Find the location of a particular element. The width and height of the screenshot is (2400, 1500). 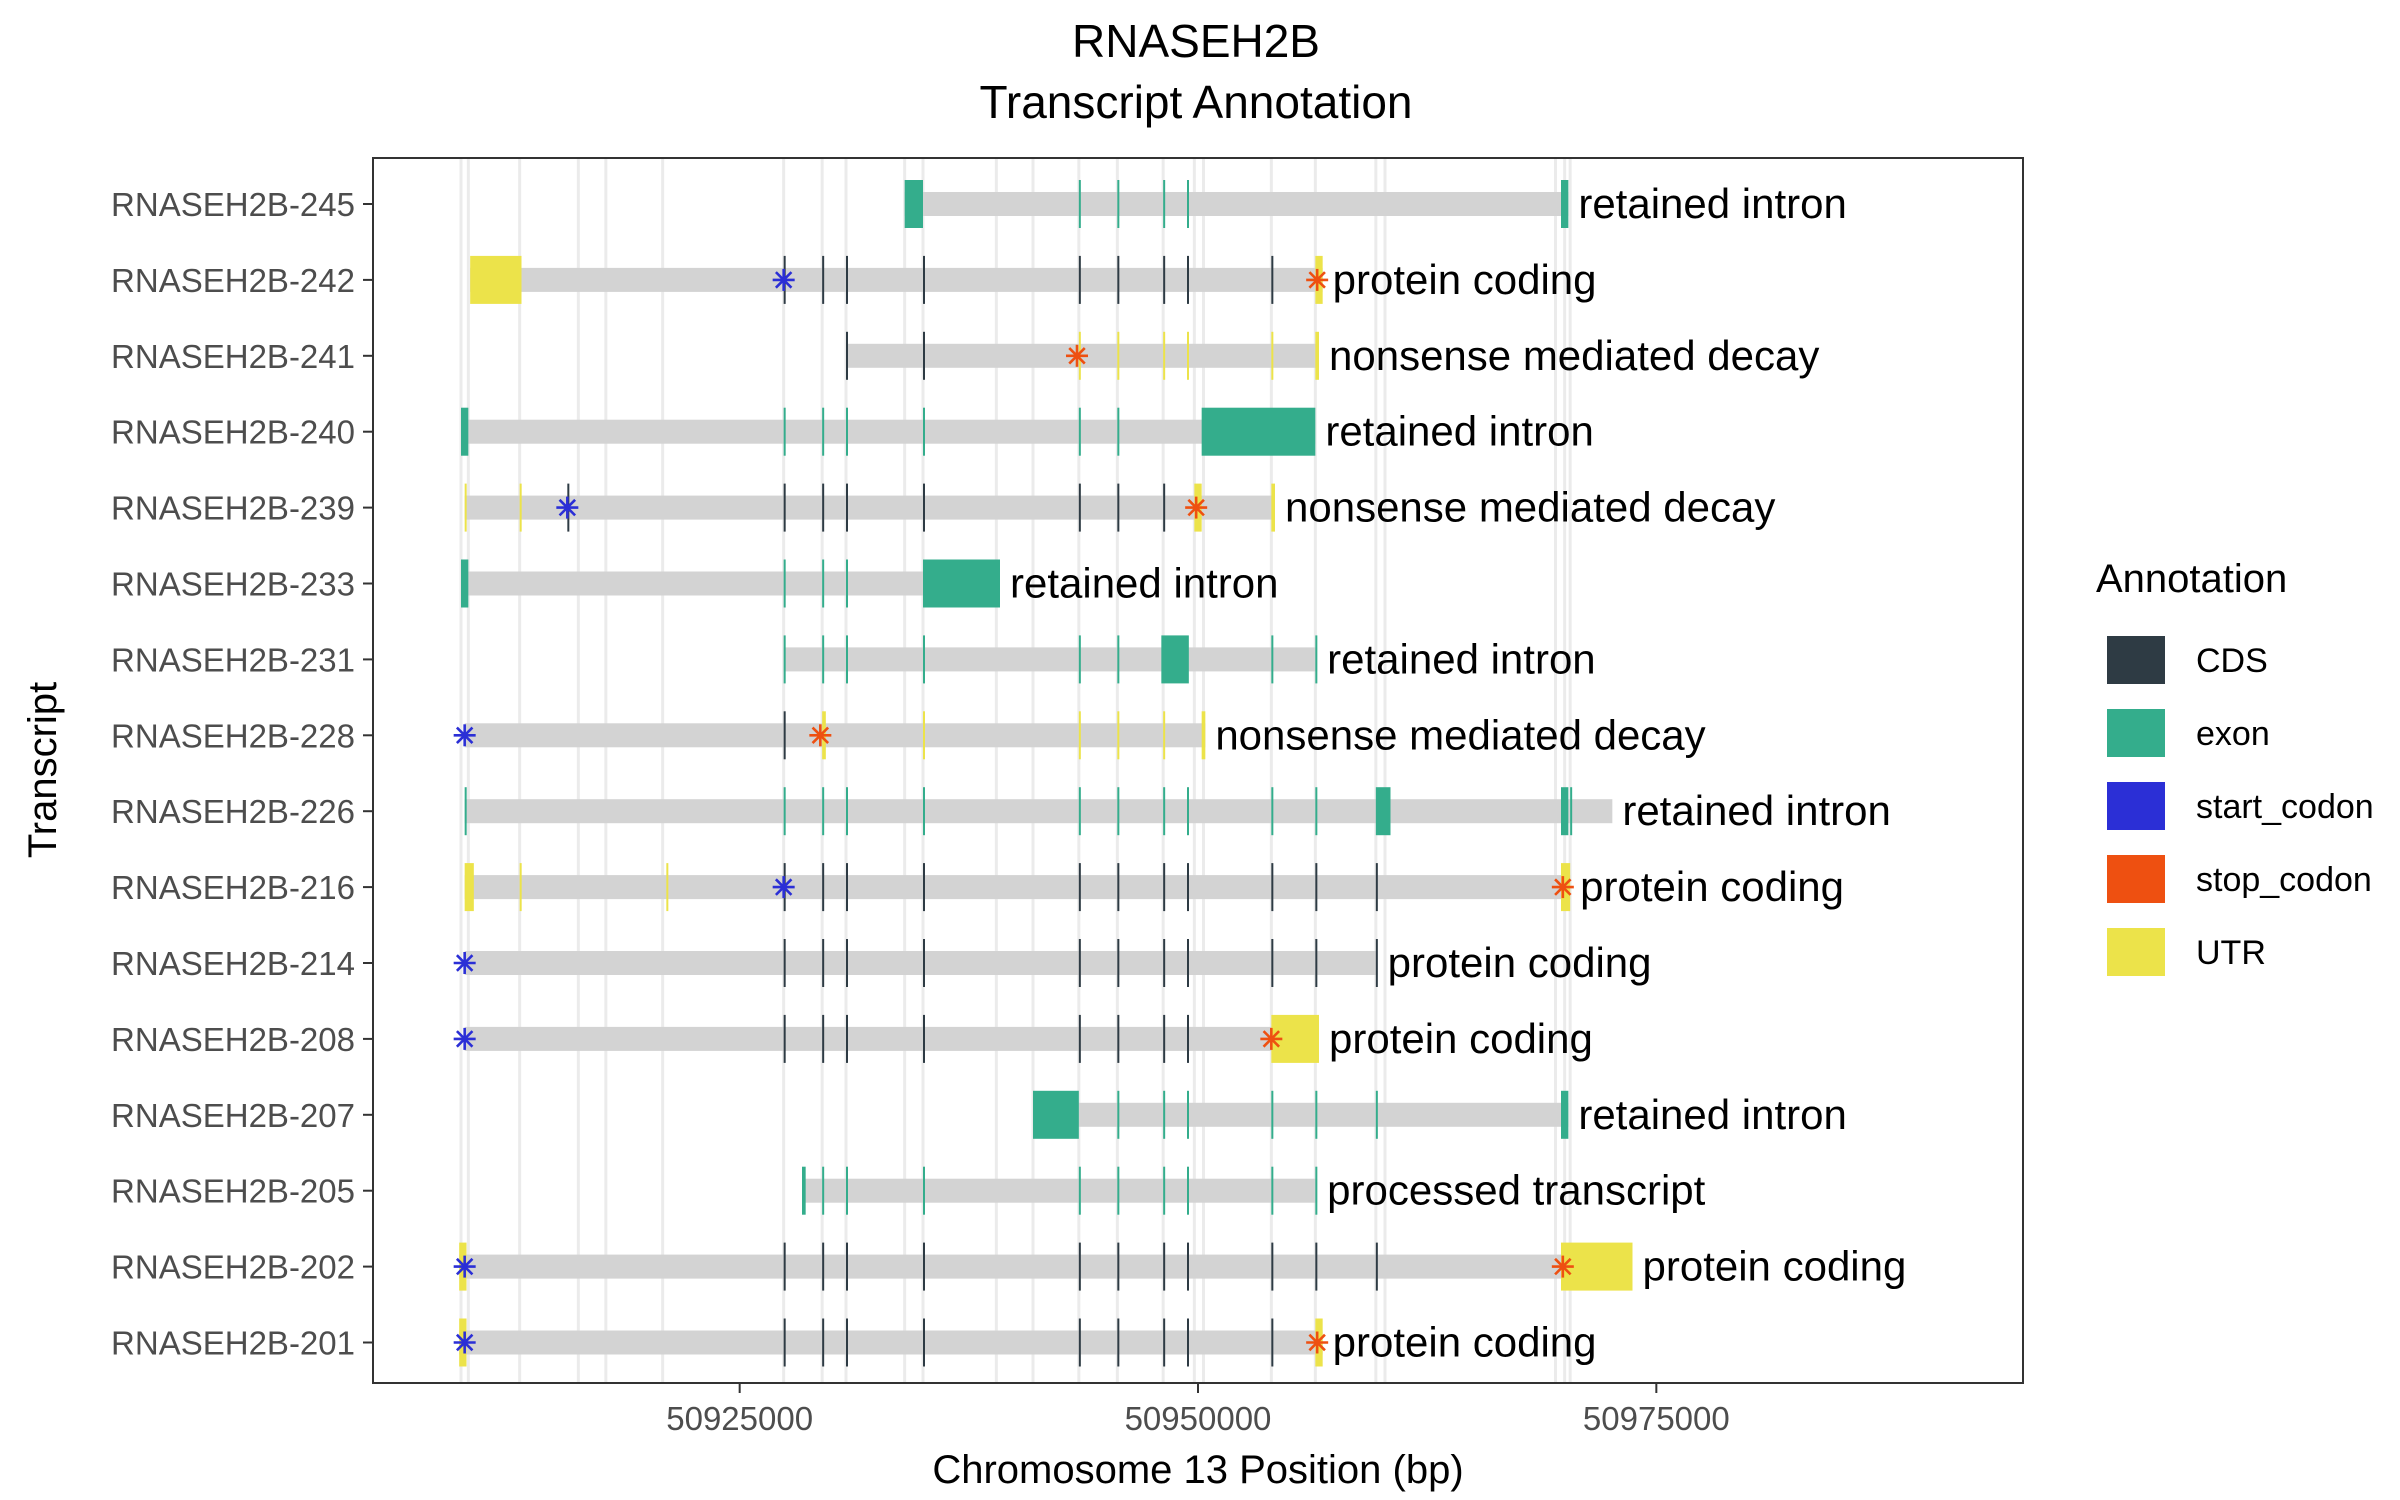

y-tick-label: RNASEH2B-239 is located at coordinates (233, 508).